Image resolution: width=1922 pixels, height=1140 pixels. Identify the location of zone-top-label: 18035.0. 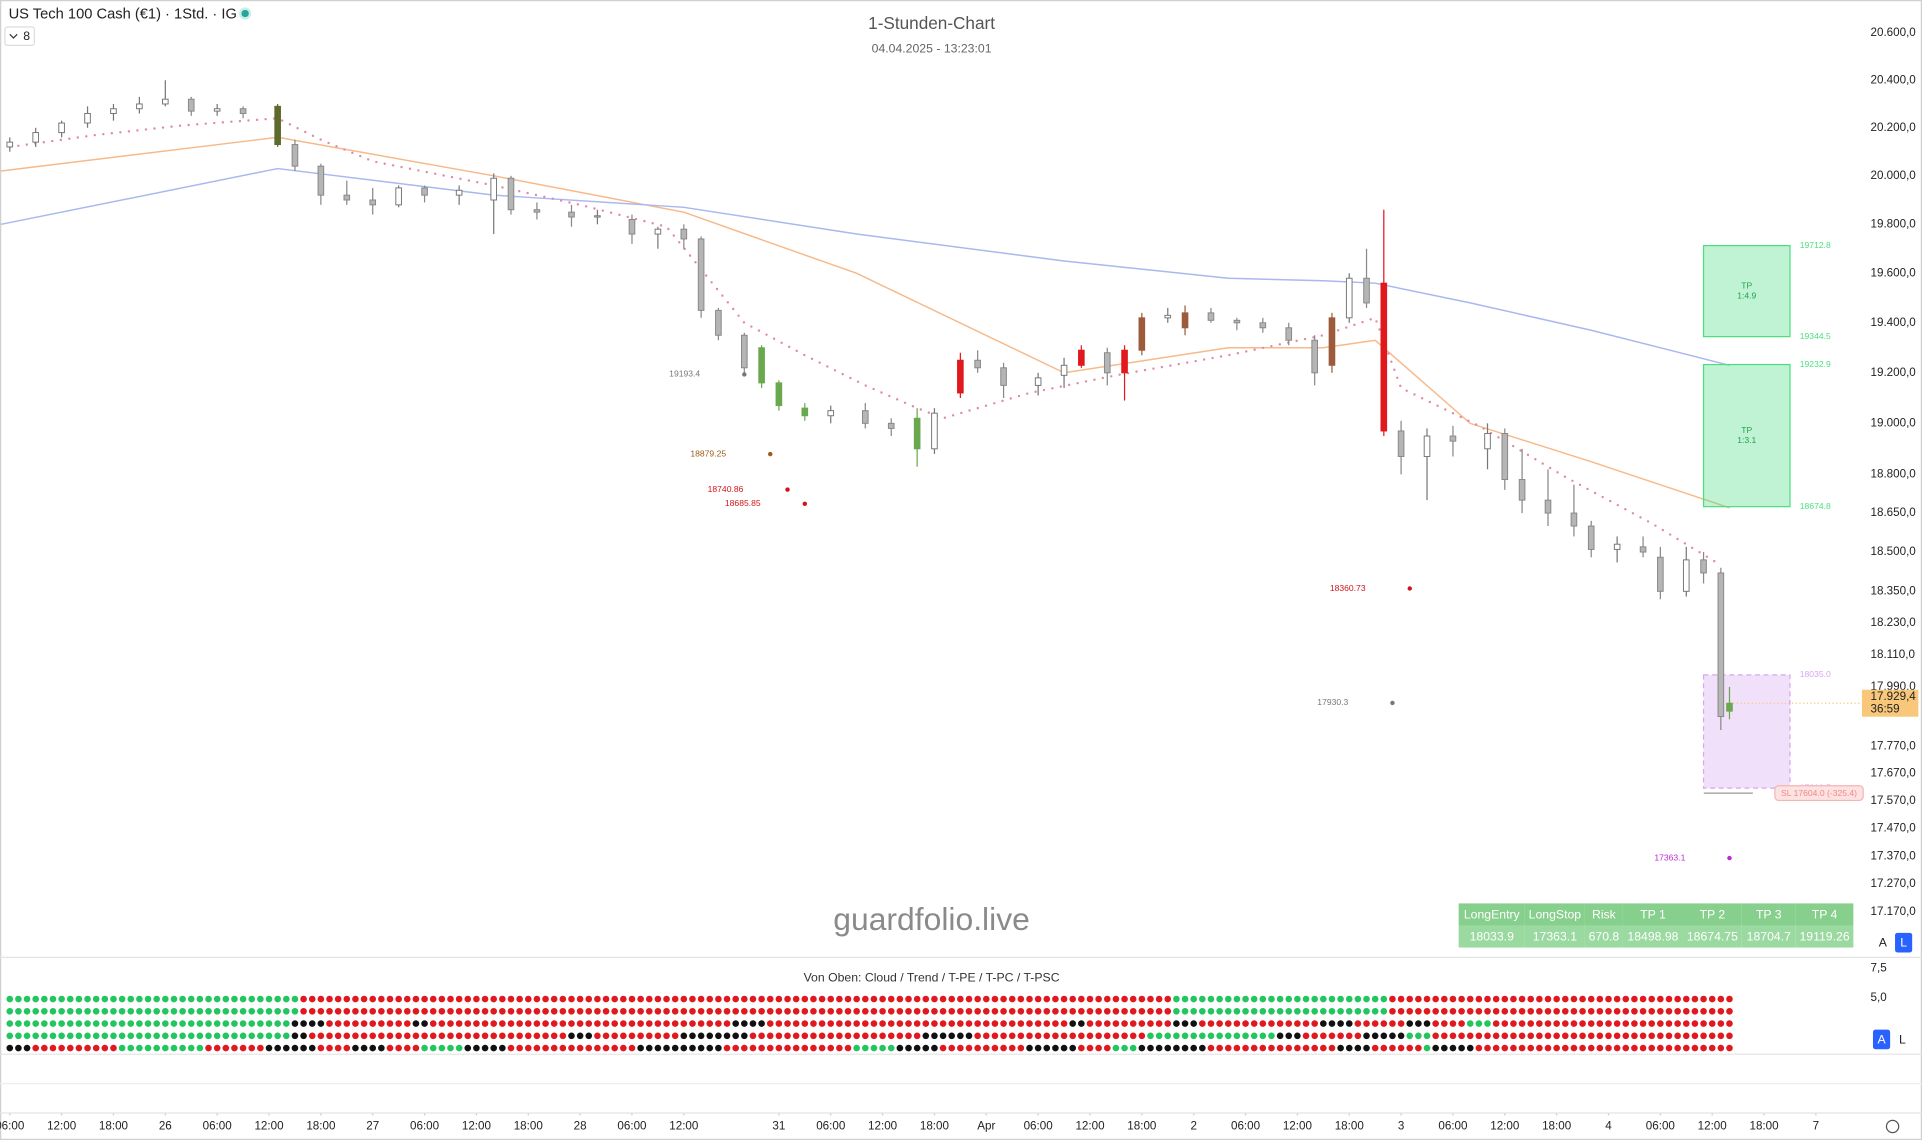
(1815, 674).